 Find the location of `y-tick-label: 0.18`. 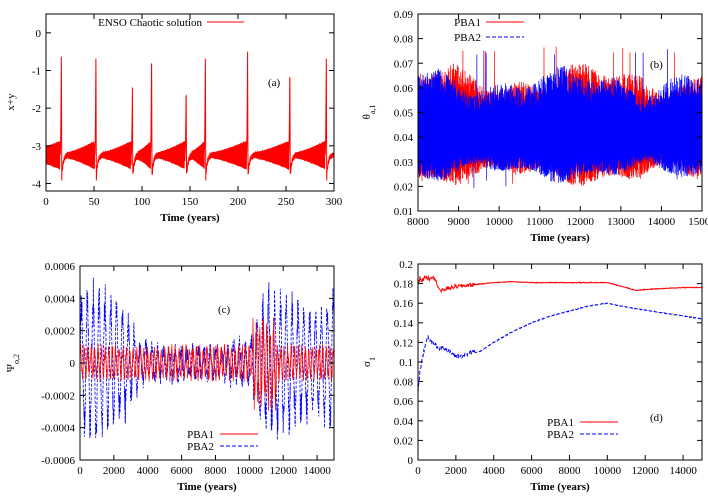

y-tick-label: 0.18 is located at coordinates (404, 285).